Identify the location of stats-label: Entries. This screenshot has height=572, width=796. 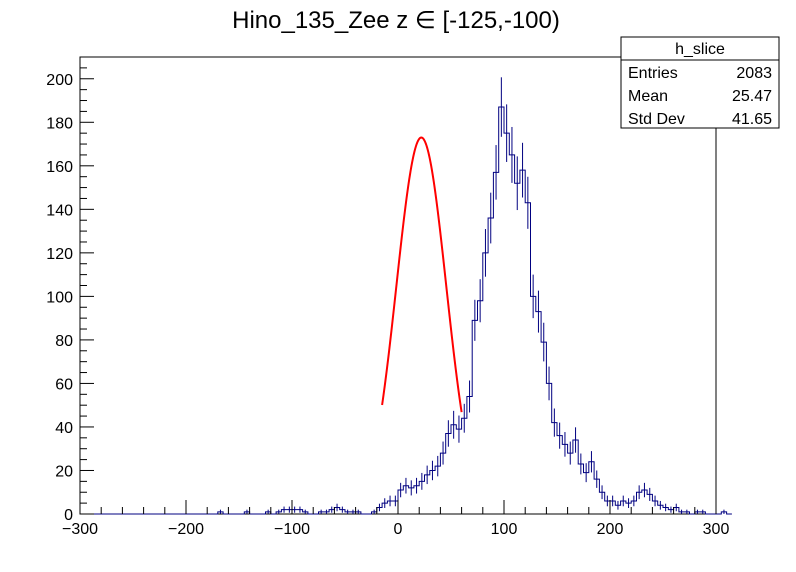
(653, 73).